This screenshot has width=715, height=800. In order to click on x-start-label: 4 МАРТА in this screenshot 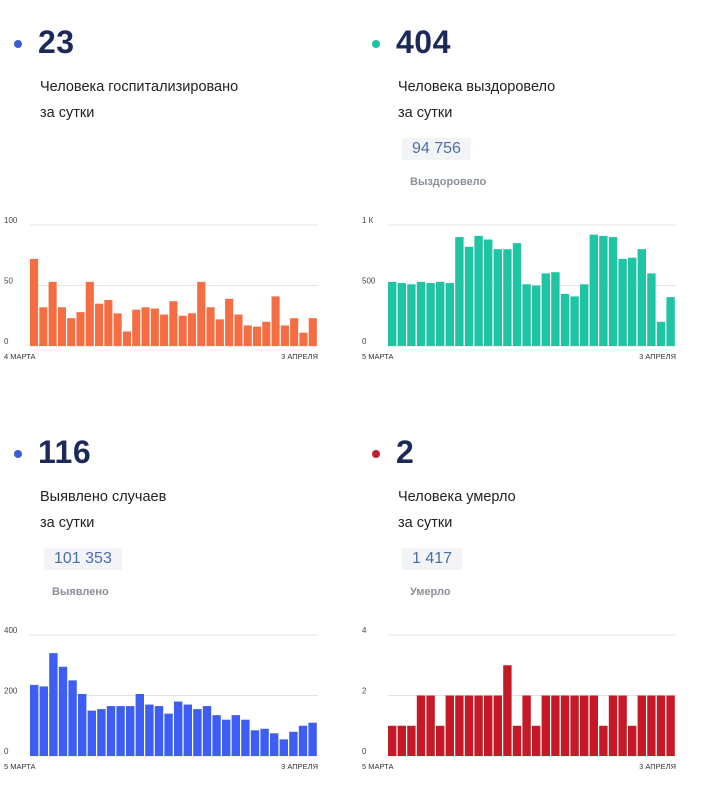, I will do `click(20, 356)`.